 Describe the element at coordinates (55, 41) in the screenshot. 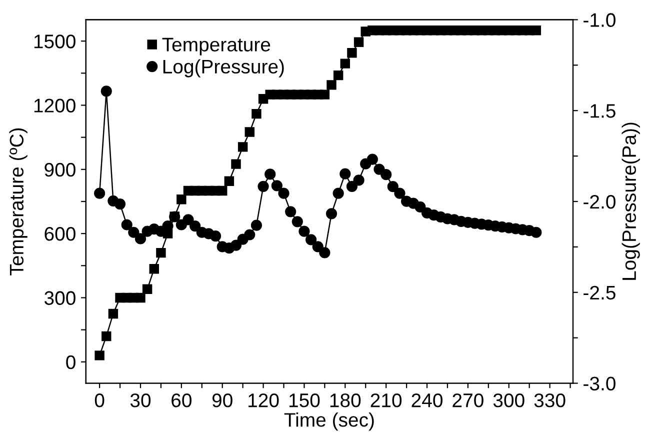

I see `y-tick-label: 1500` at that location.